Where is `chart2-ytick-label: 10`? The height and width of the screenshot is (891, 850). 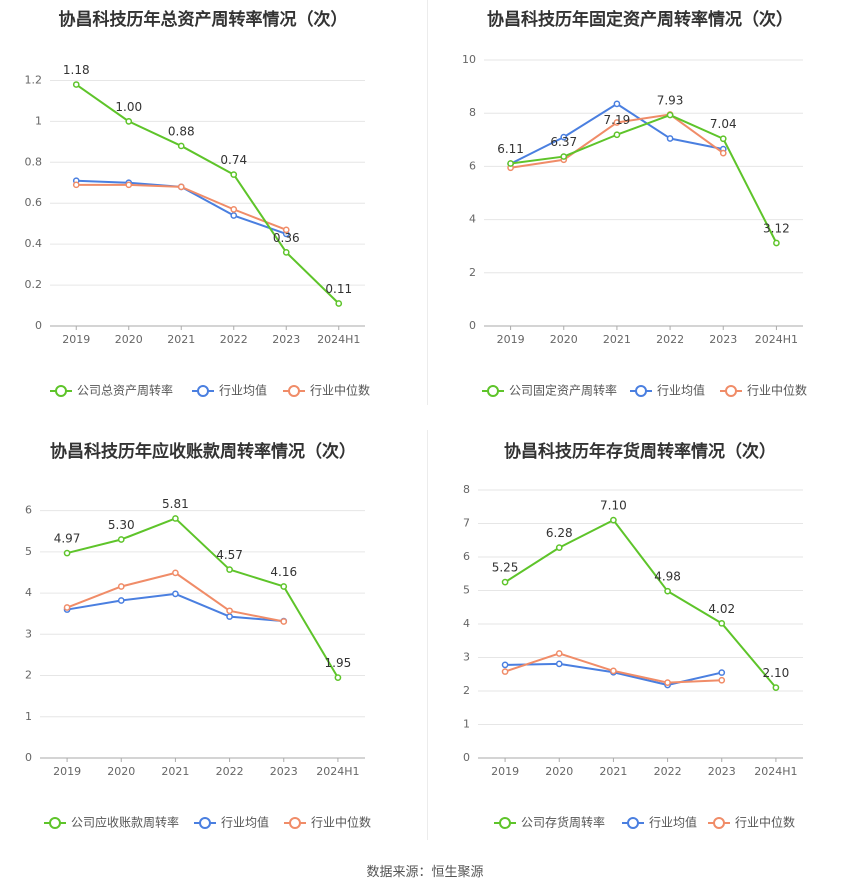 chart2-ytick-label: 10 is located at coordinates (469, 59).